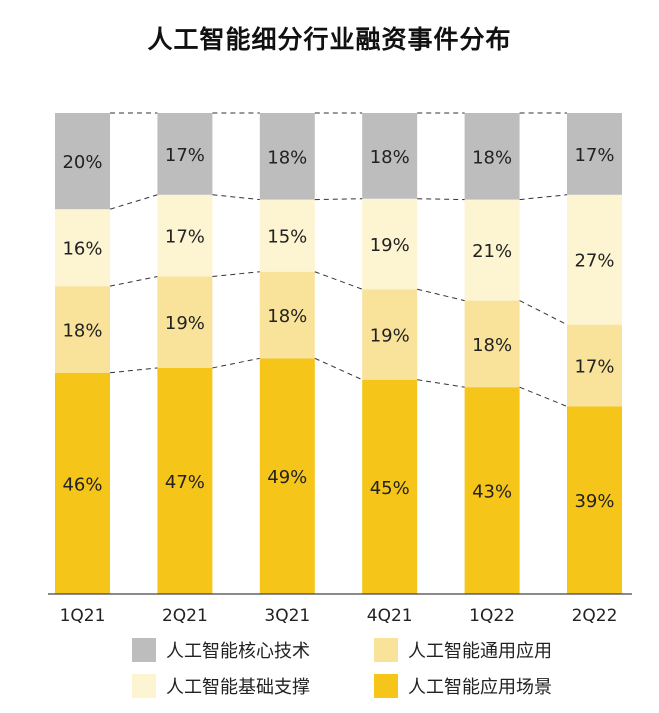 The width and height of the screenshot is (659, 713). Describe the element at coordinates (492, 616) in the screenshot. I see `x-tick-label-1Q22: 1Q22` at that location.